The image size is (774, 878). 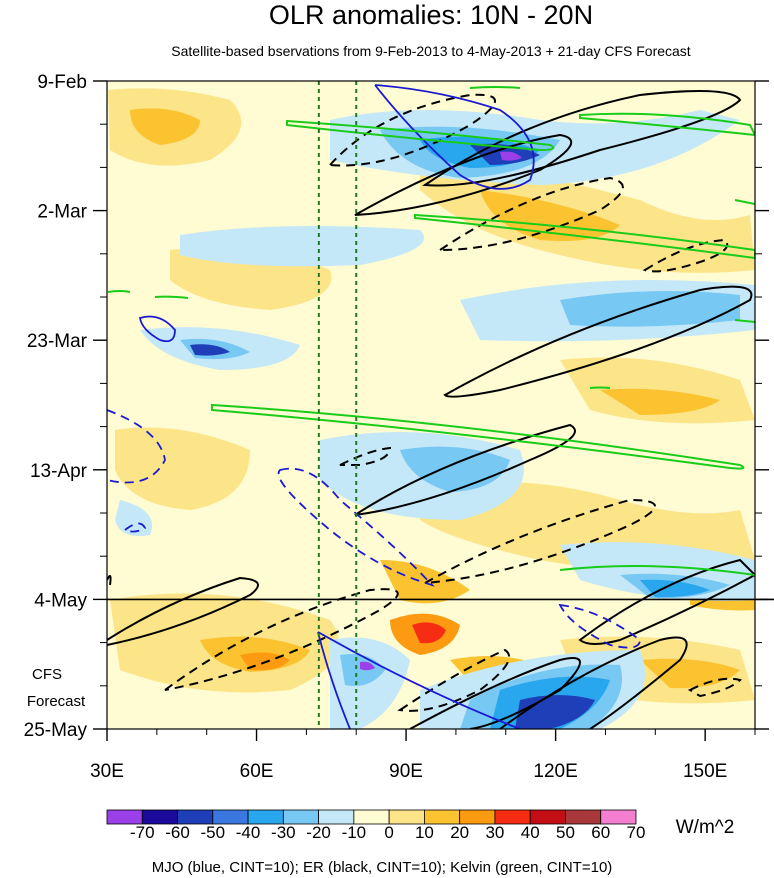 I want to click on positive-anomaly-peak, so click(x=429, y=633).